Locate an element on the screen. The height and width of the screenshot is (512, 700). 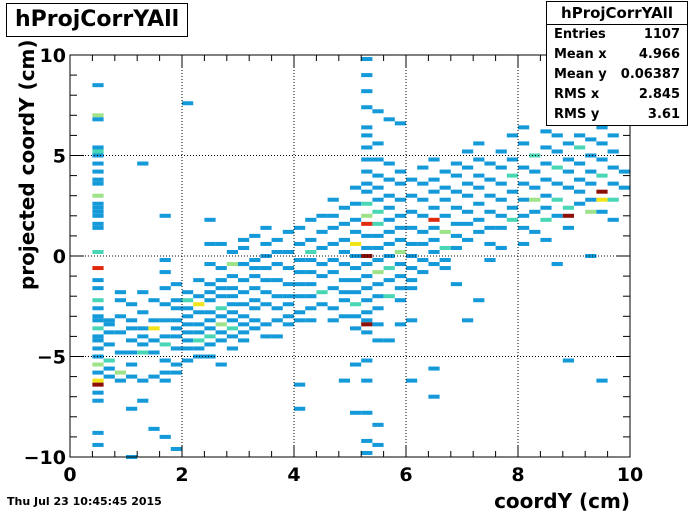
x-tick-label: 8 is located at coordinates (517, 475).